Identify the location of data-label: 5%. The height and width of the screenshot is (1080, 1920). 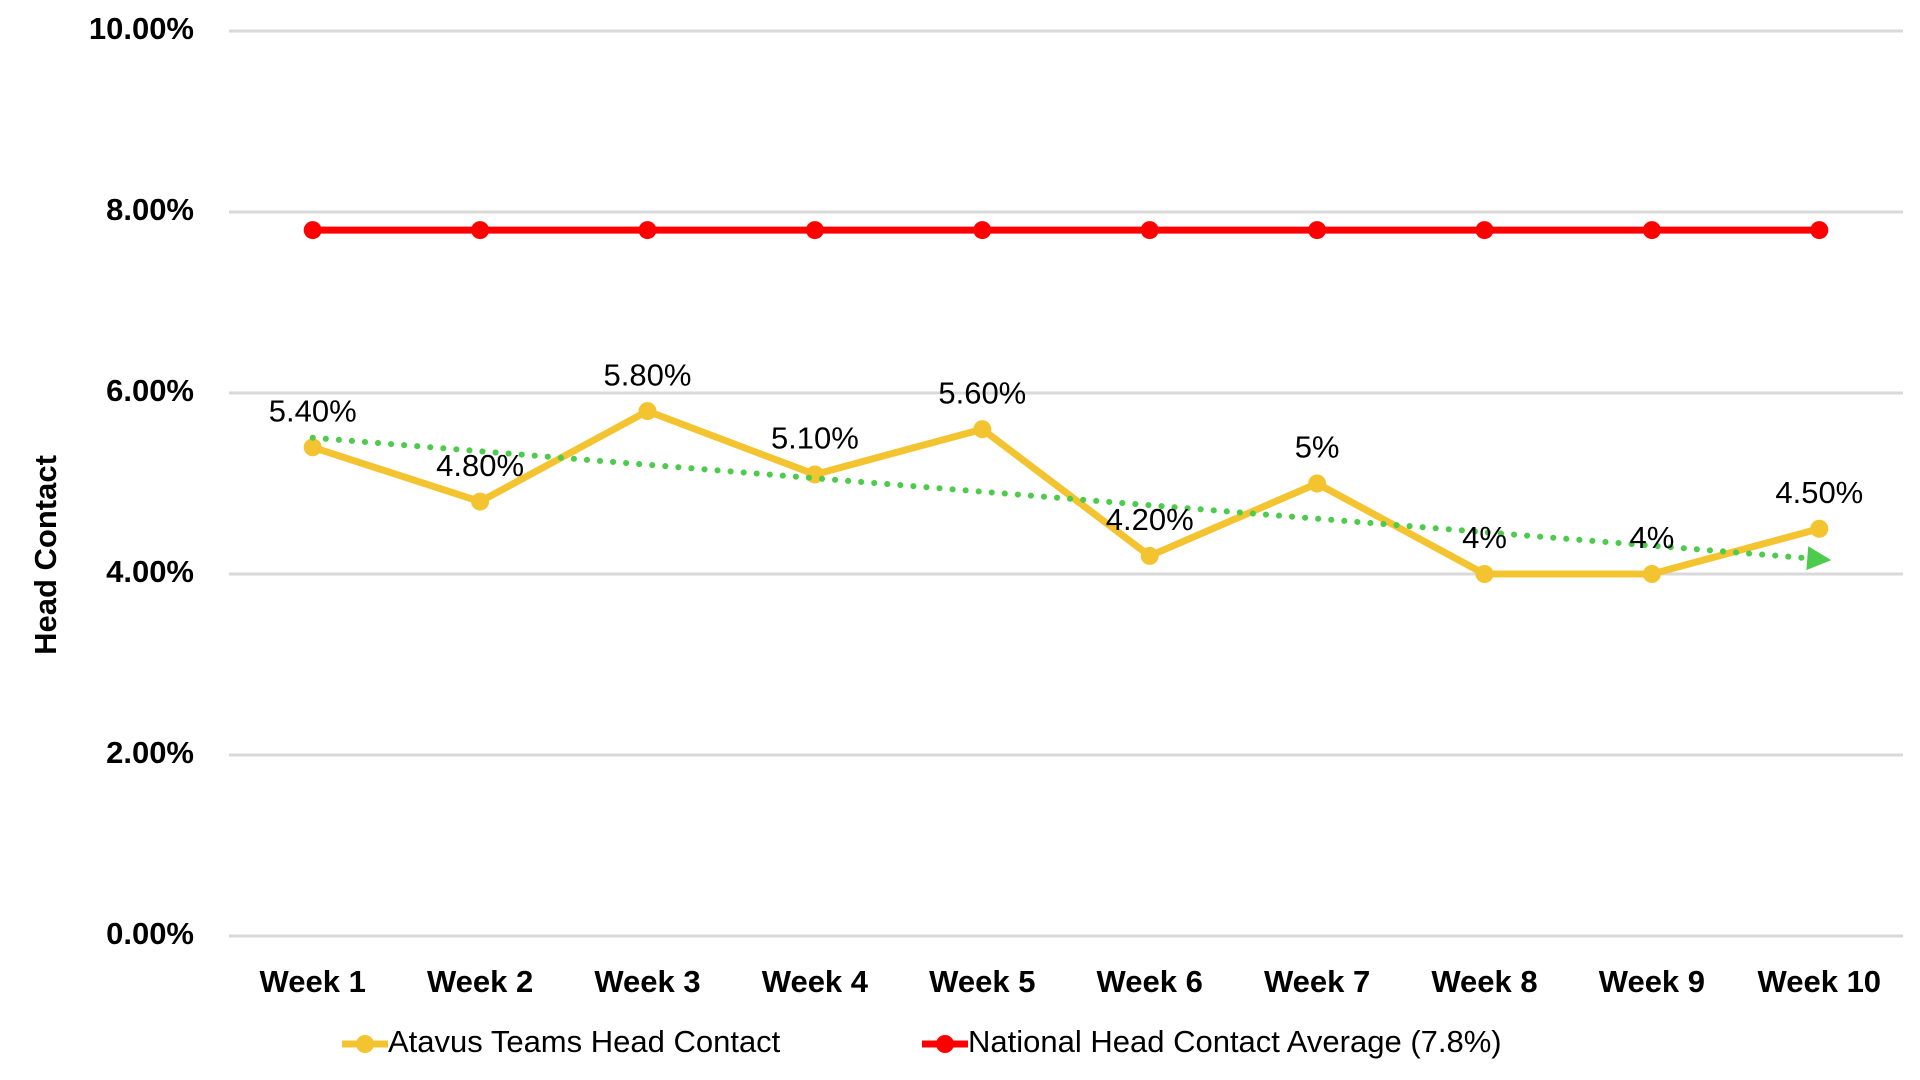
(1317, 447).